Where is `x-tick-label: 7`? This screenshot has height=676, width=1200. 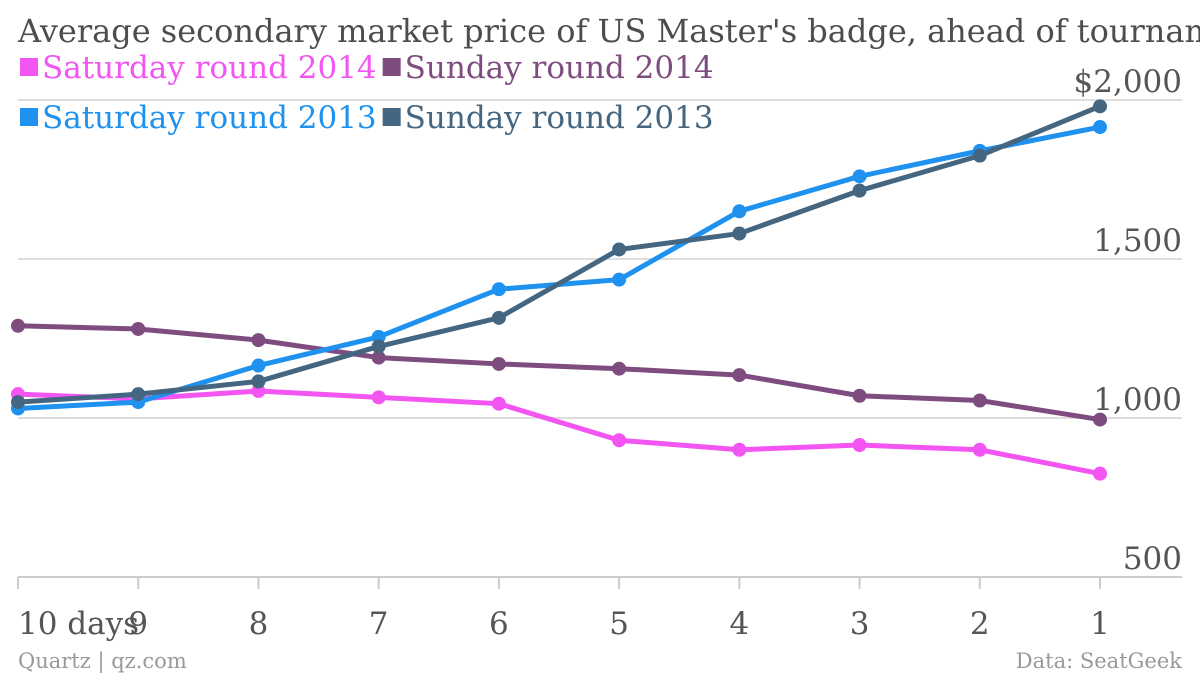 x-tick-label: 7 is located at coordinates (379, 624).